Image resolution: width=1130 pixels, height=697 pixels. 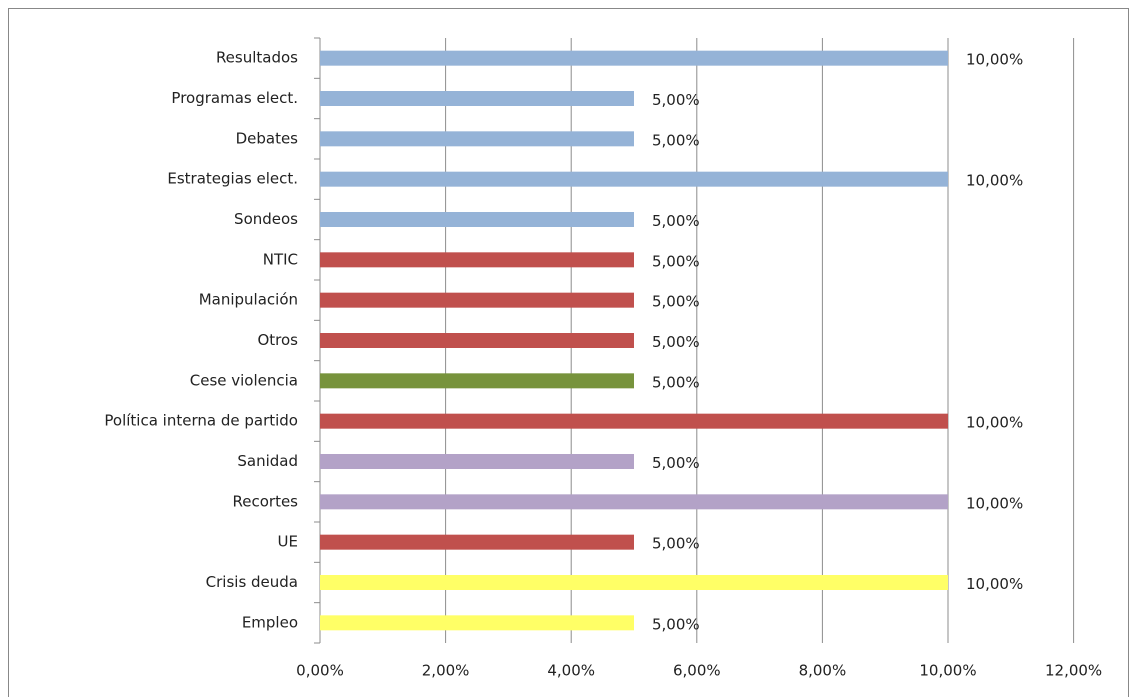 What do you see at coordinates (280, 259) in the screenshot?
I see `y-tick-label: NTIC` at bounding box center [280, 259].